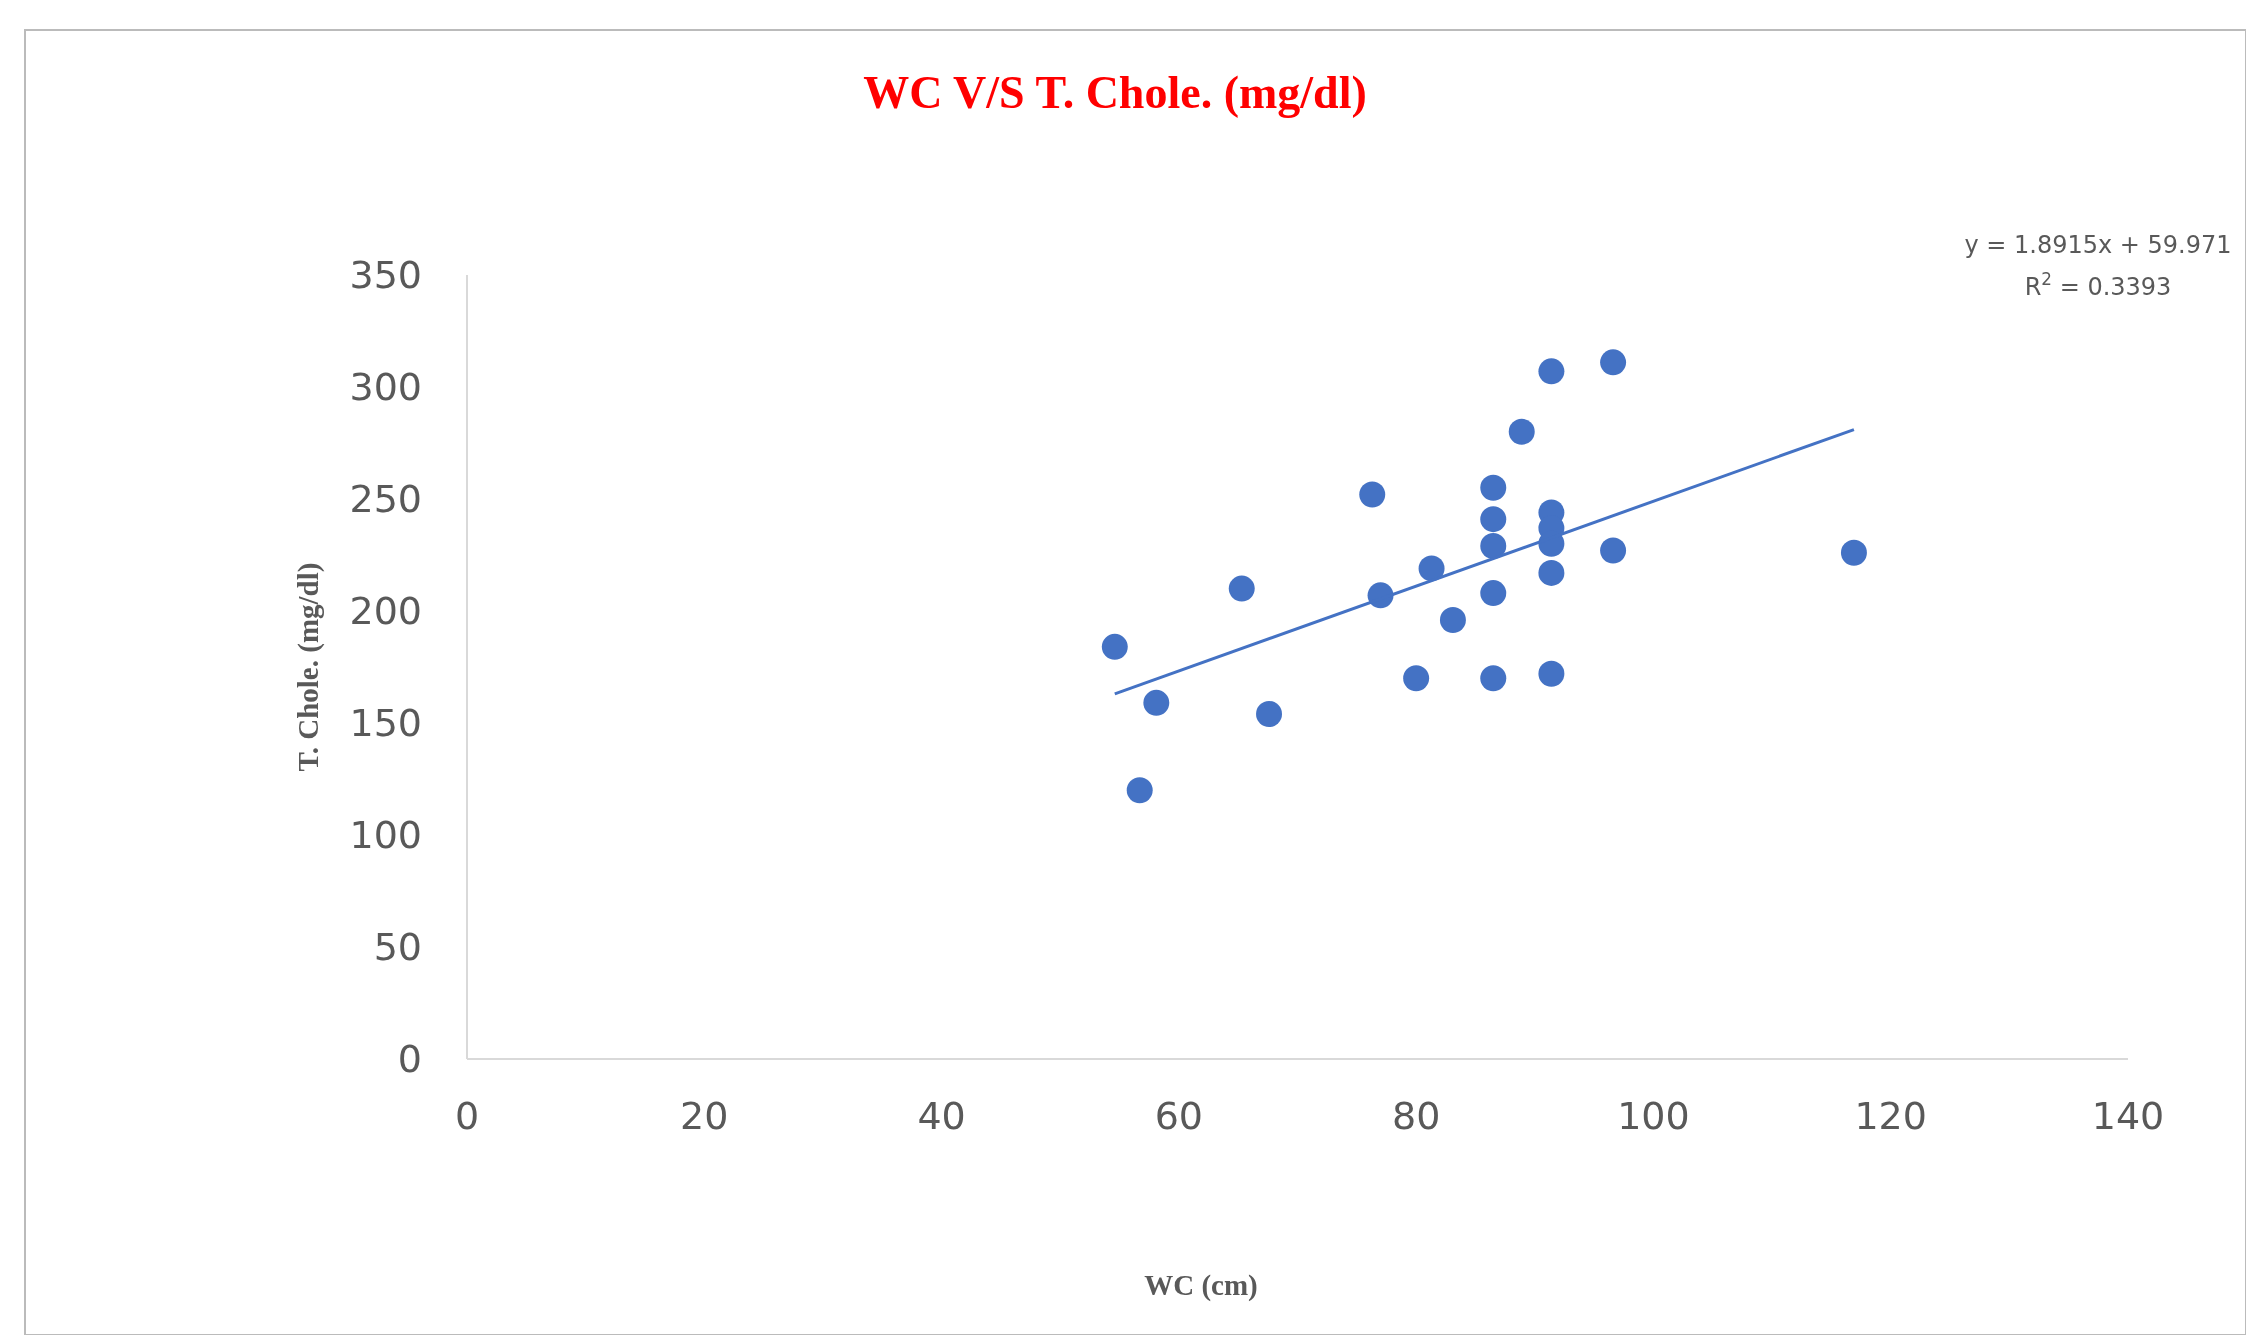  What do you see at coordinates (385, 611) in the screenshot?
I see `y-tick-label: 200` at bounding box center [385, 611].